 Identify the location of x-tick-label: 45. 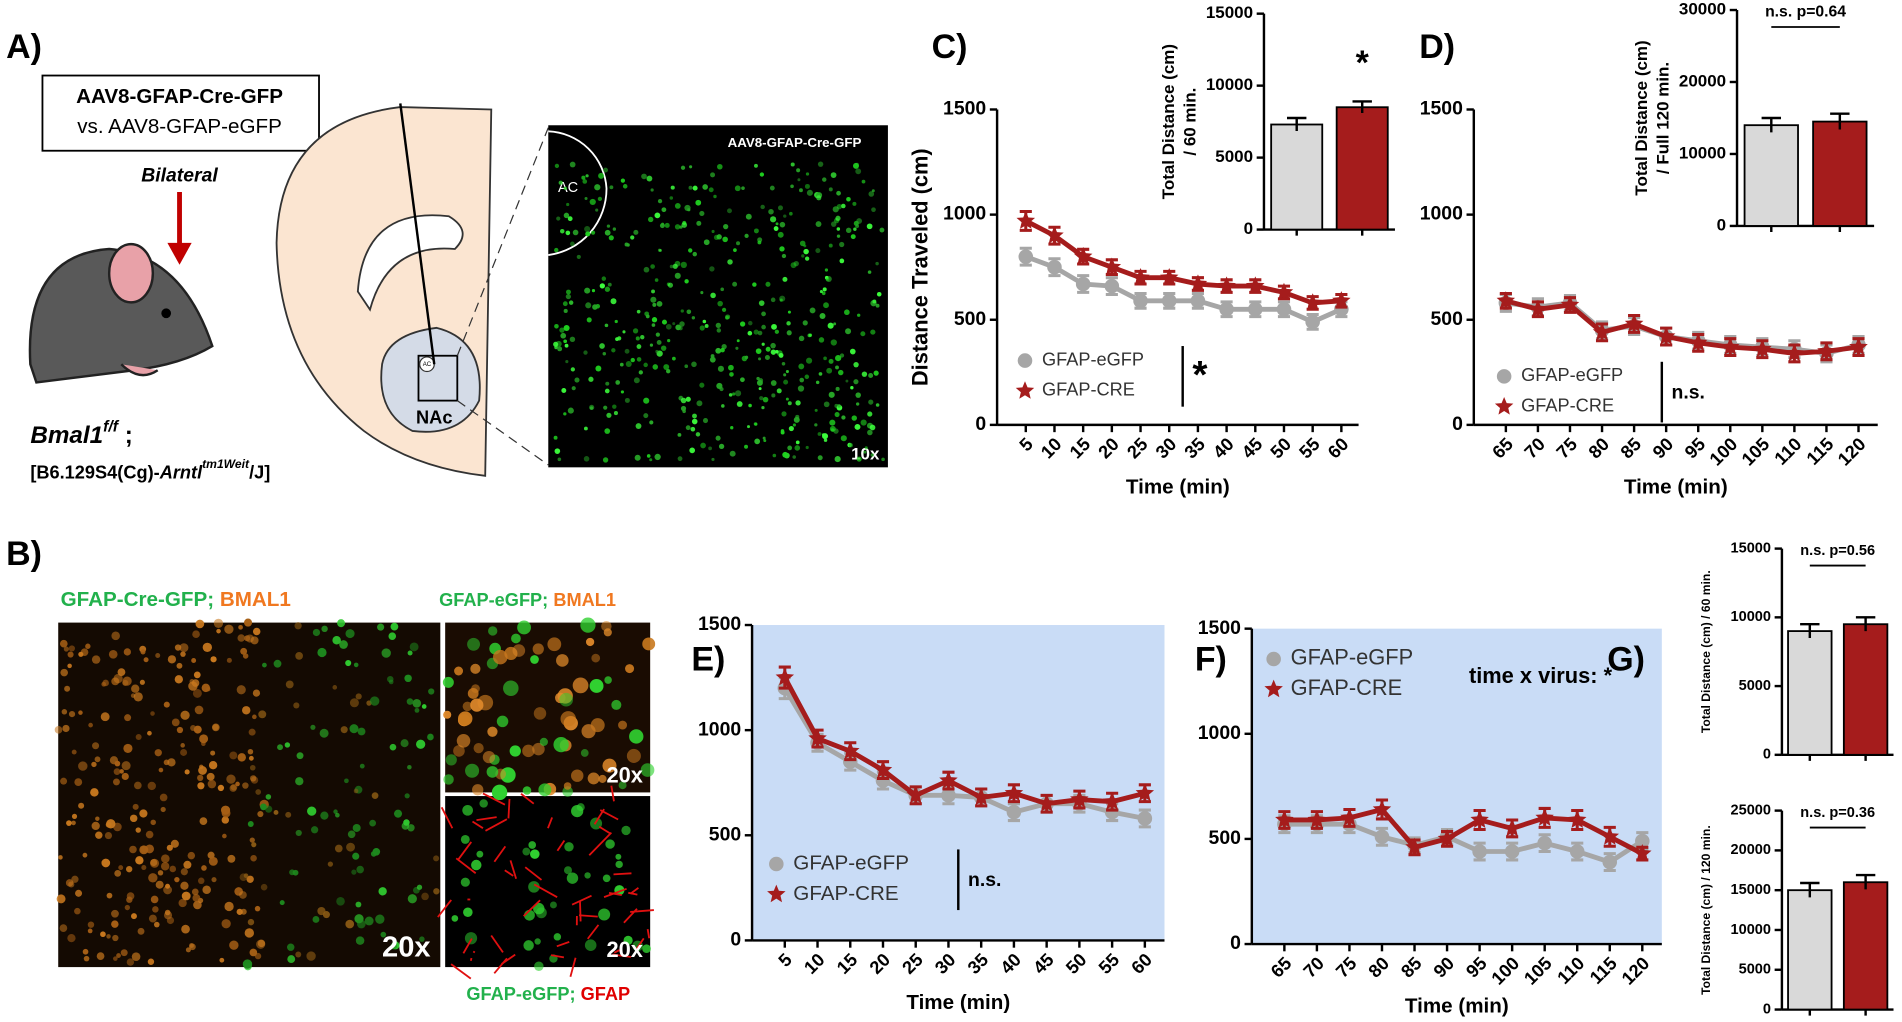
(1043, 963).